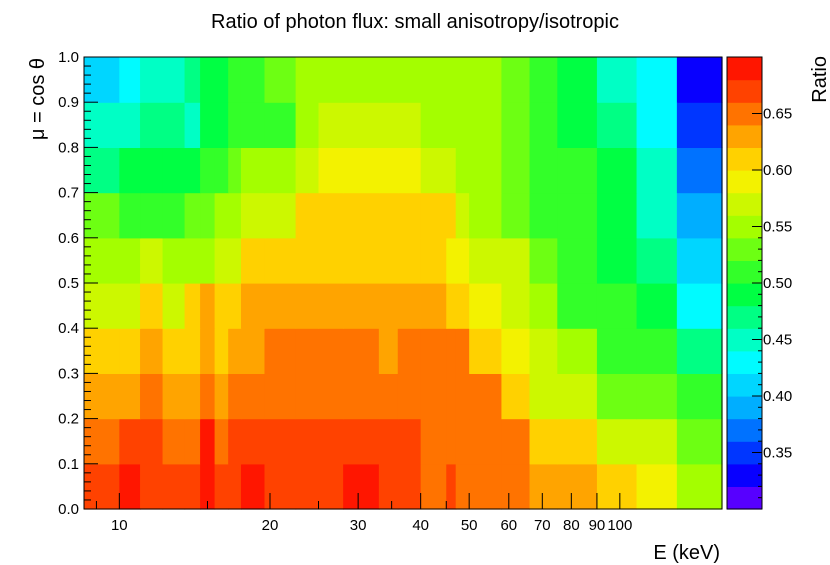 The width and height of the screenshot is (830, 565). What do you see at coordinates (777, 114) in the screenshot?
I see `palette-tick-label: 0.65` at bounding box center [777, 114].